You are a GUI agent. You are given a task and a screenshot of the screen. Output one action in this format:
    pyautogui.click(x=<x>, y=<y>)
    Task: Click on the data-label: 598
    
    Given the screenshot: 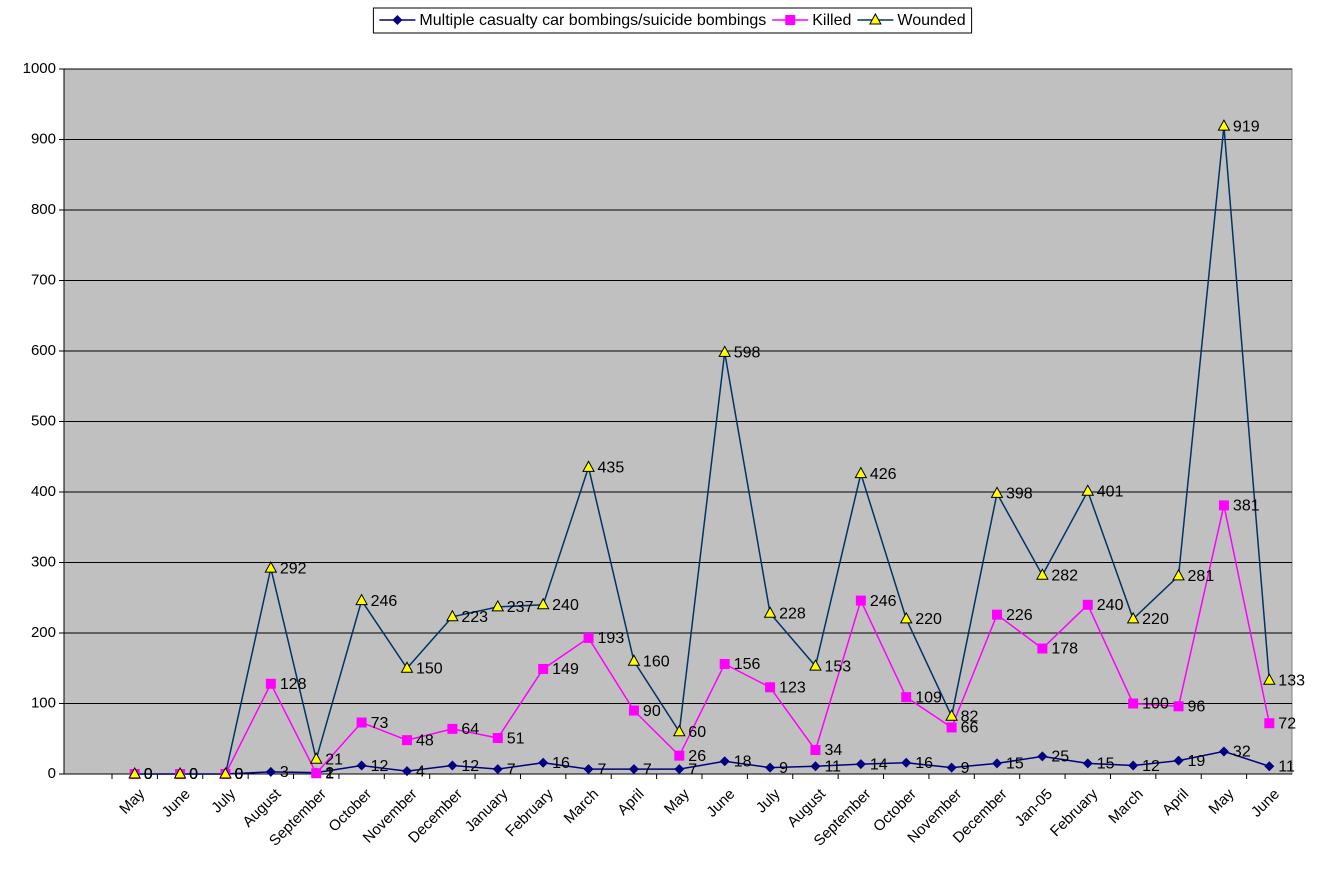 What is the action you would take?
    pyautogui.click(x=747, y=353)
    